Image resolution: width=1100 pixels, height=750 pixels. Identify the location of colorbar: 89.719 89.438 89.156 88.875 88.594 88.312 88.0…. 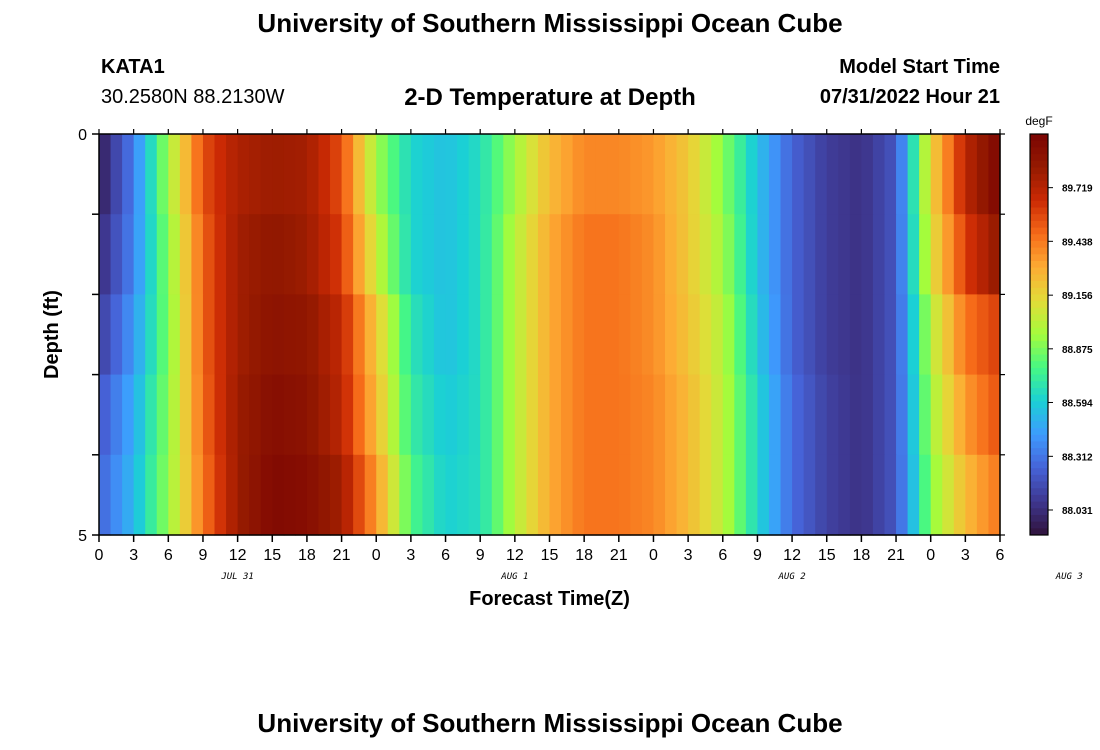
(1059, 325).